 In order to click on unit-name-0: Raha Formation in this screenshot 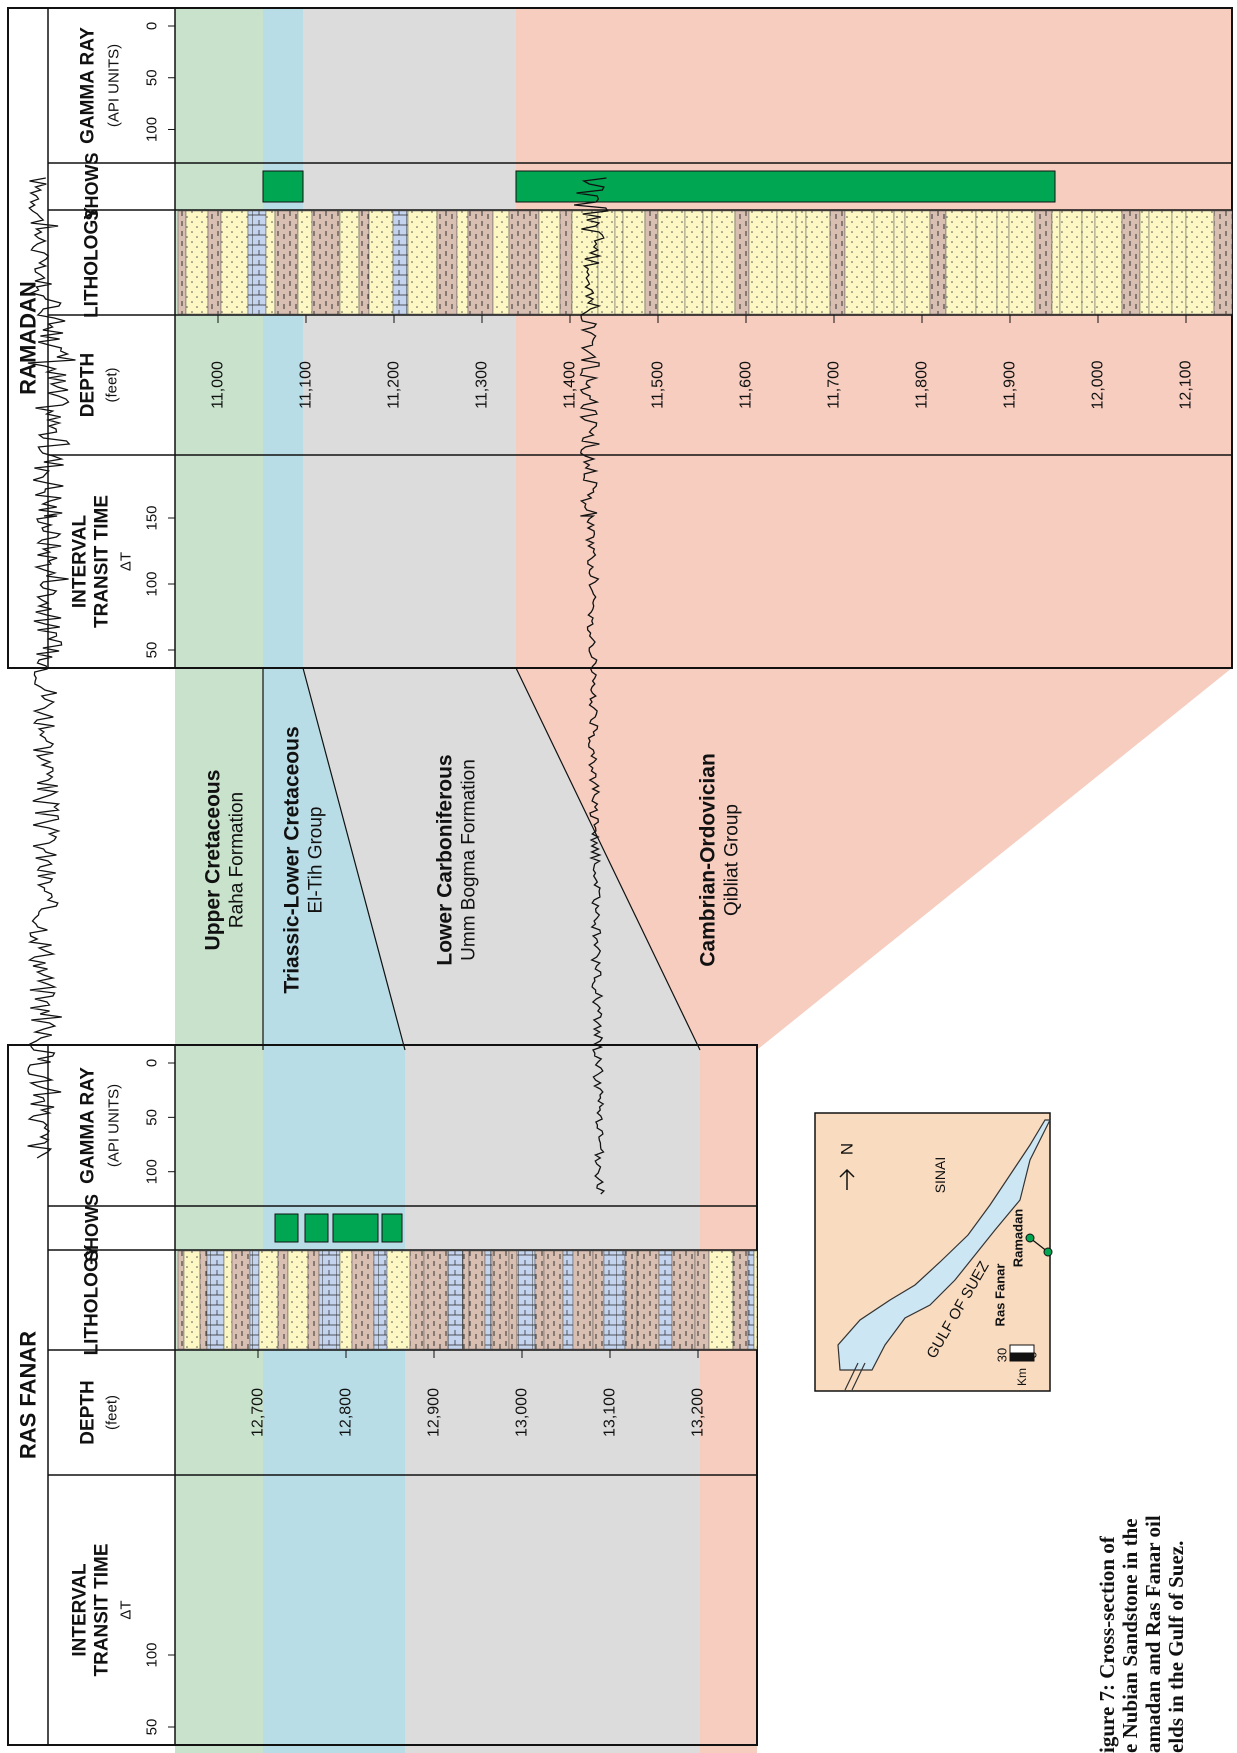, I will do `click(237, 860)`.